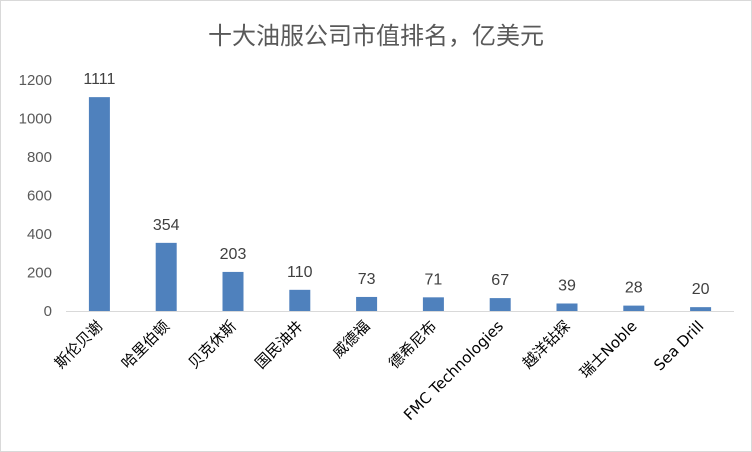 The height and width of the screenshot is (452, 752). What do you see at coordinates (567, 285) in the screenshot?
I see `data-label: 39` at bounding box center [567, 285].